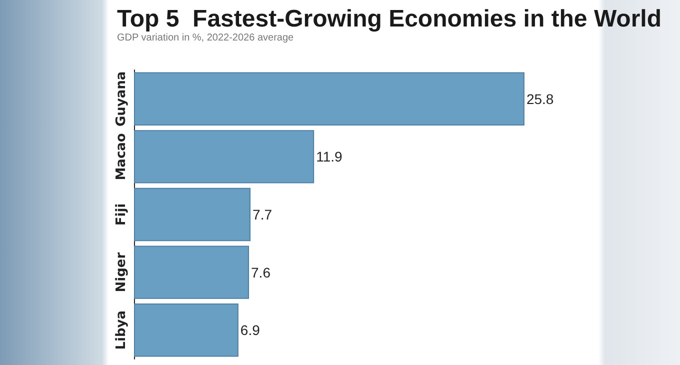 This screenshot has height=365, width=680. Describe the element at coordinates (205, 38) in the screenshot. I see `chart-subtitle: GDP variation in %, 2022-2026 average` at that location.